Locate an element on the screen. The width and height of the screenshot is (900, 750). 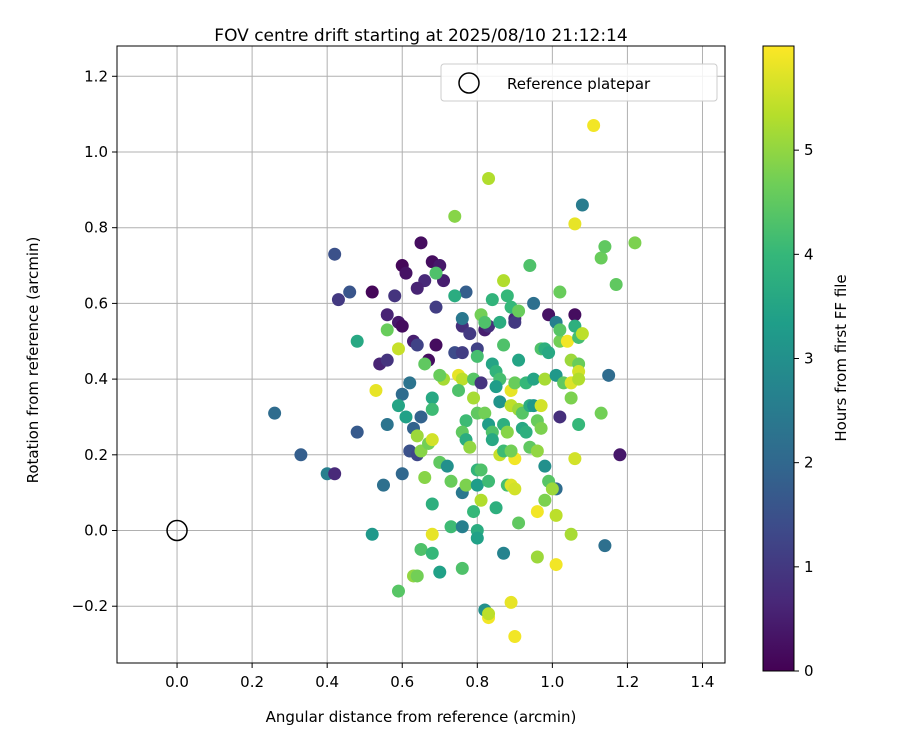
colorbar: 0 1 2 3 4 5 Hours from first FF file is located at coordinates (806, 362).